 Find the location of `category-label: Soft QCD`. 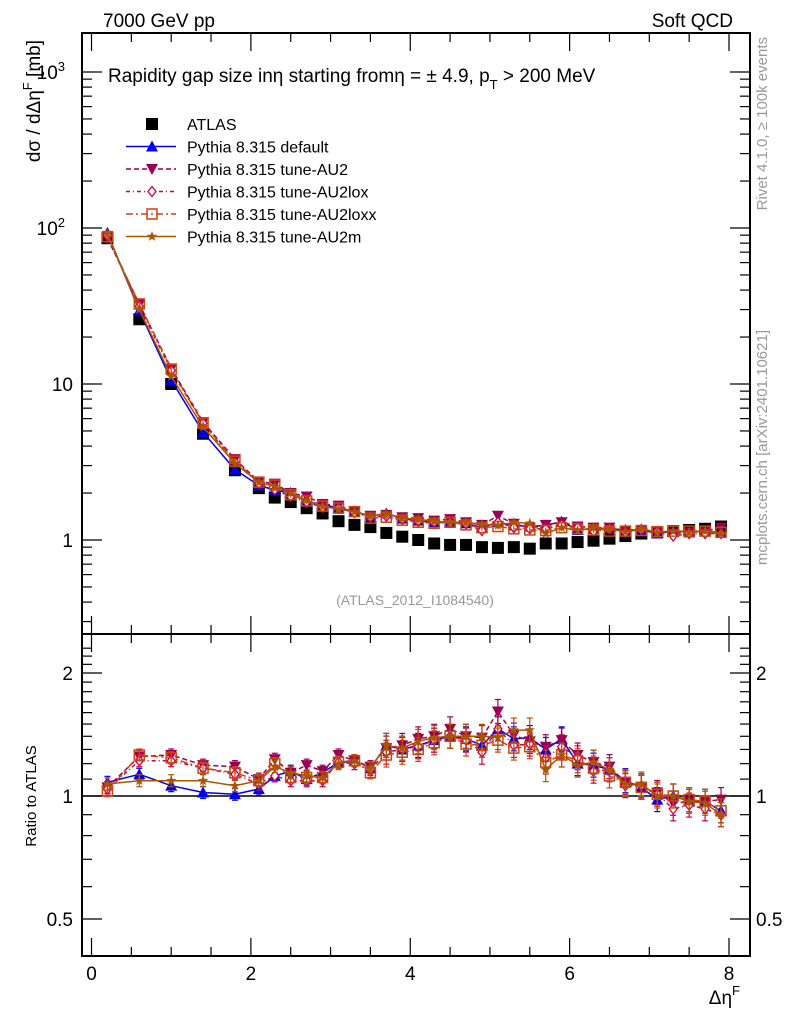

category-label: Soft QCD is located at coordinates (692, 21).